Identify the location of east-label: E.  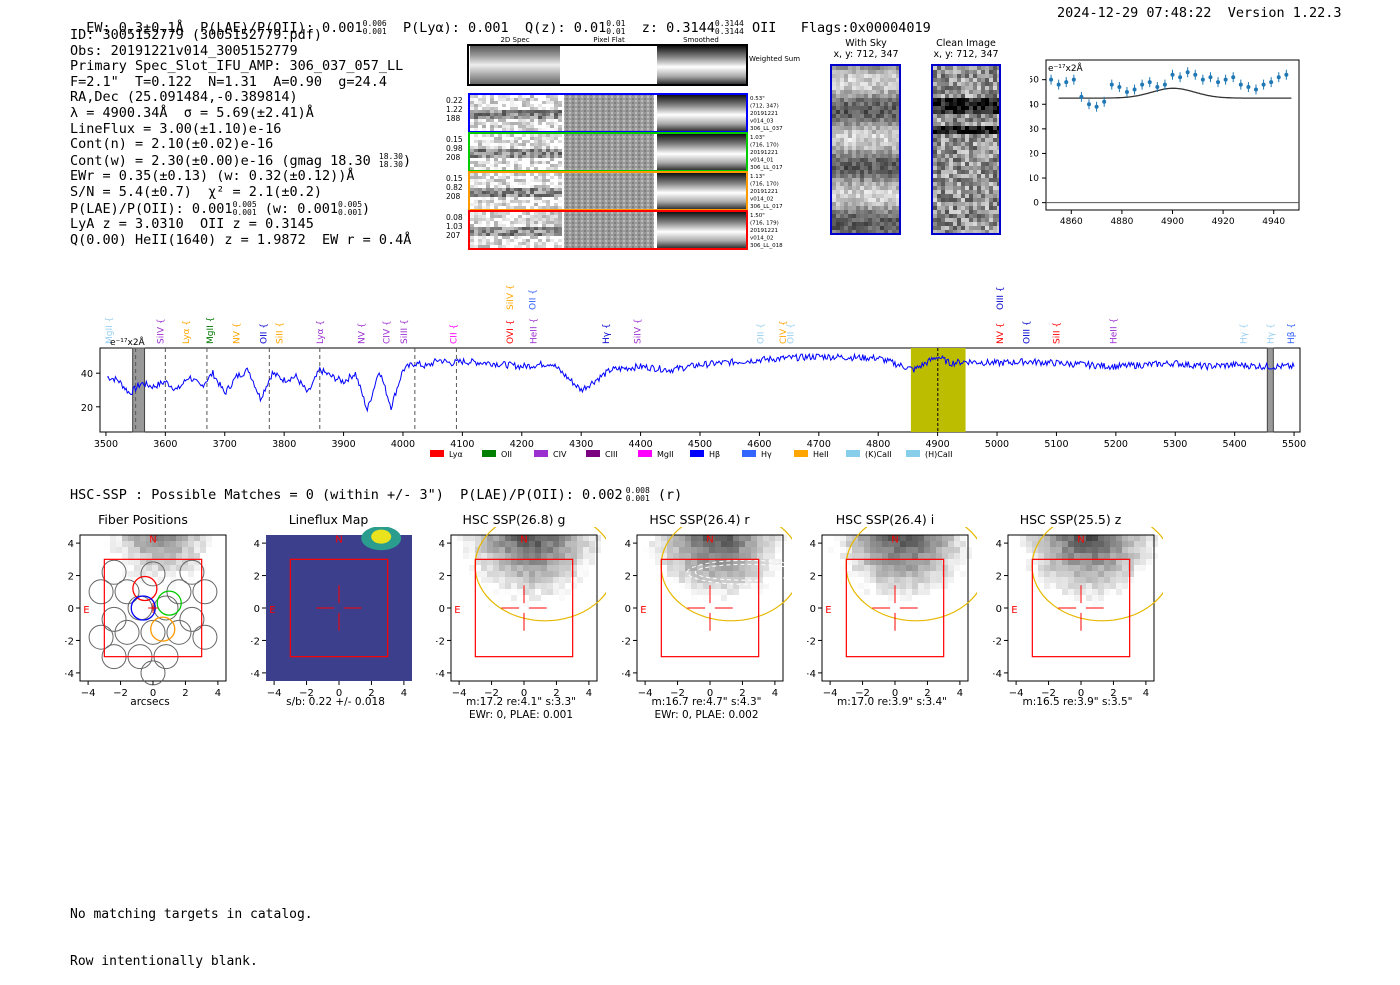
(86, 610).